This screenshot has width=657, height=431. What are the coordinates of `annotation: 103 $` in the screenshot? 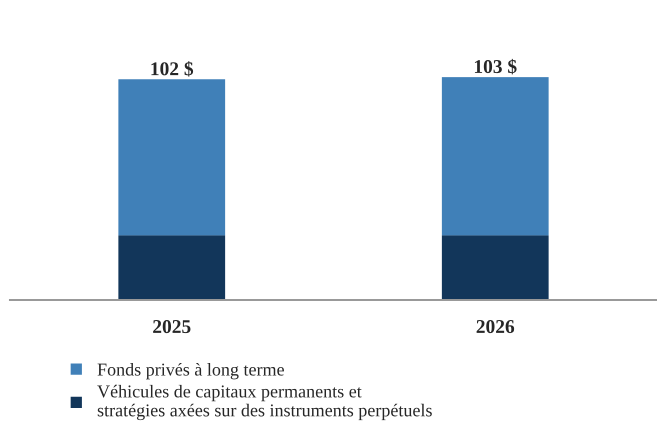 It's located at (495, 66).